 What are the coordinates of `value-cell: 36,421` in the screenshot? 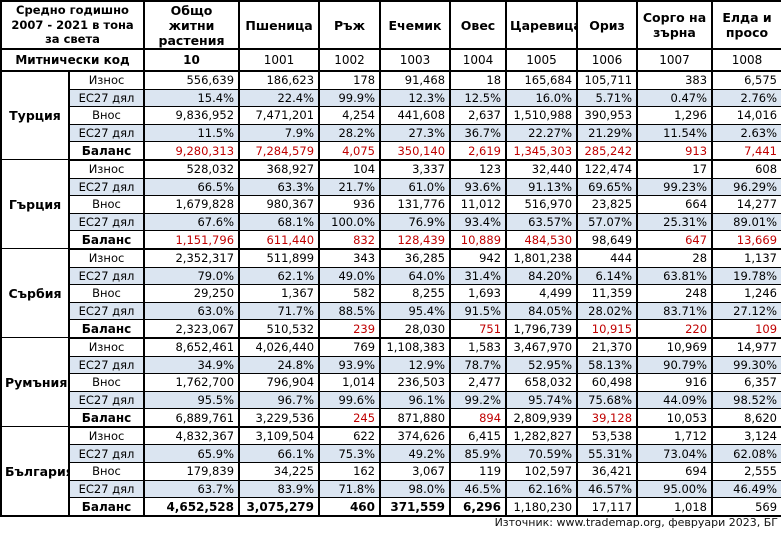 It's located at (607, 471).